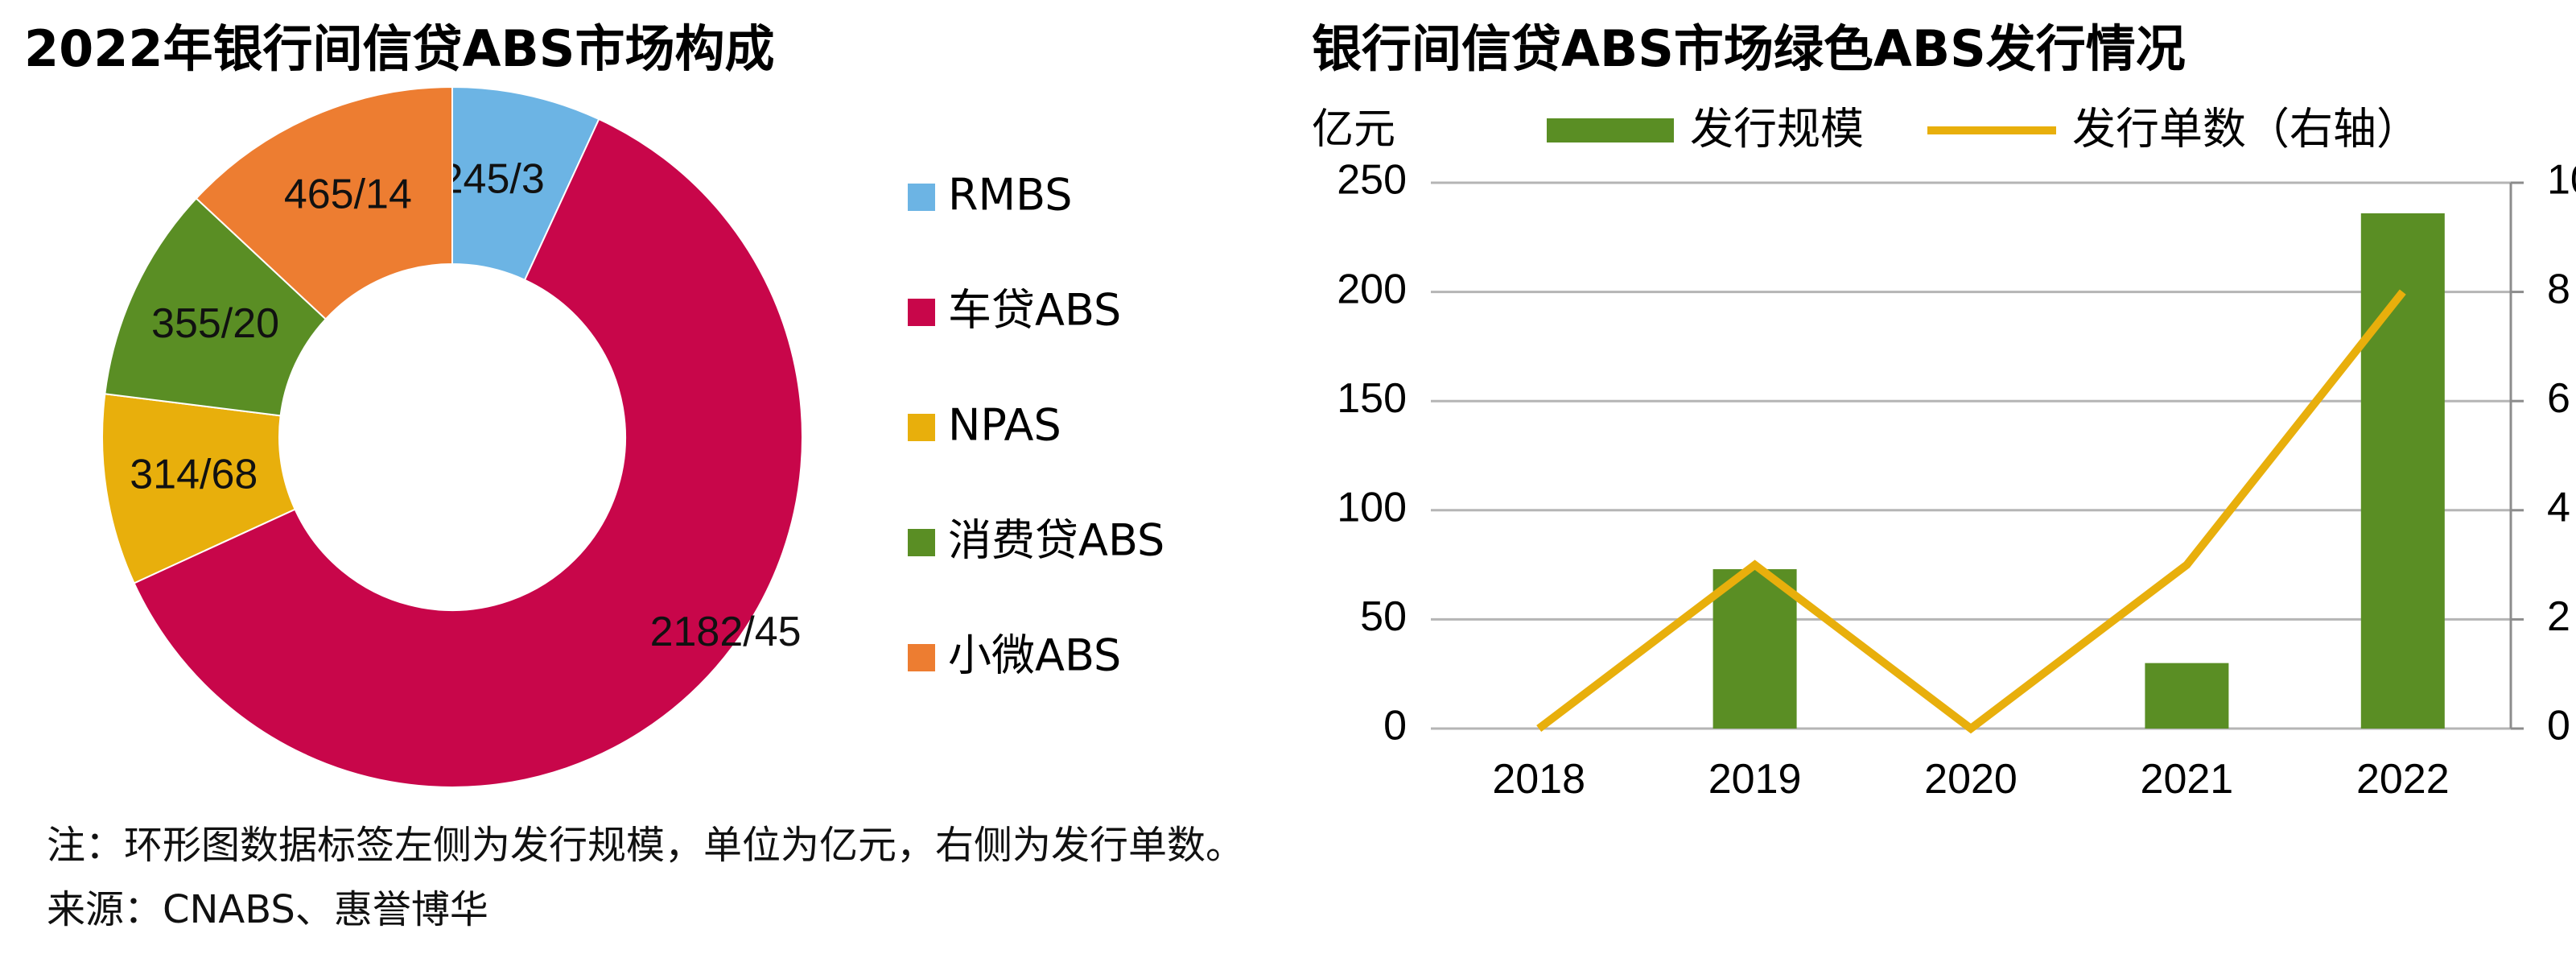  I want to click on y-tick-label: 50, so click(1383, 617).